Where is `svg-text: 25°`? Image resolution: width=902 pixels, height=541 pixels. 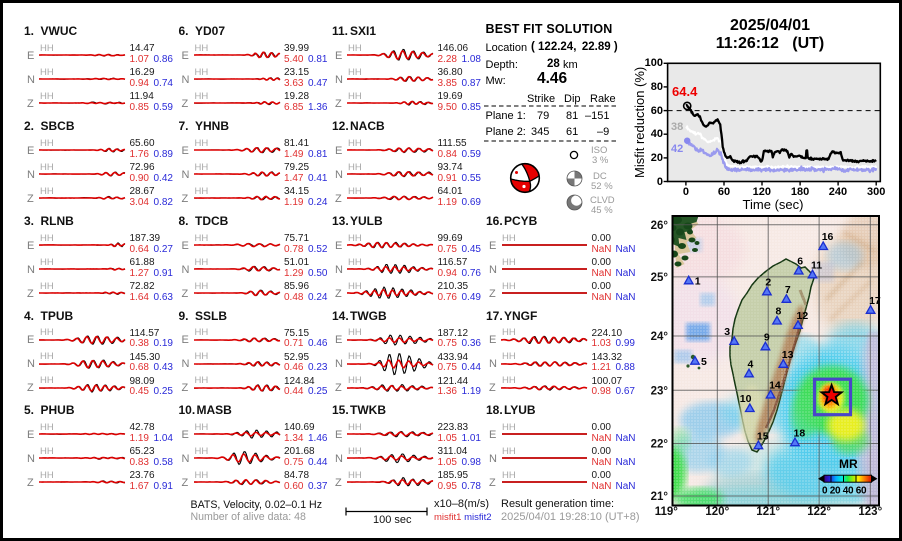
svg-text: 25° is located at coordinates (660, 278).